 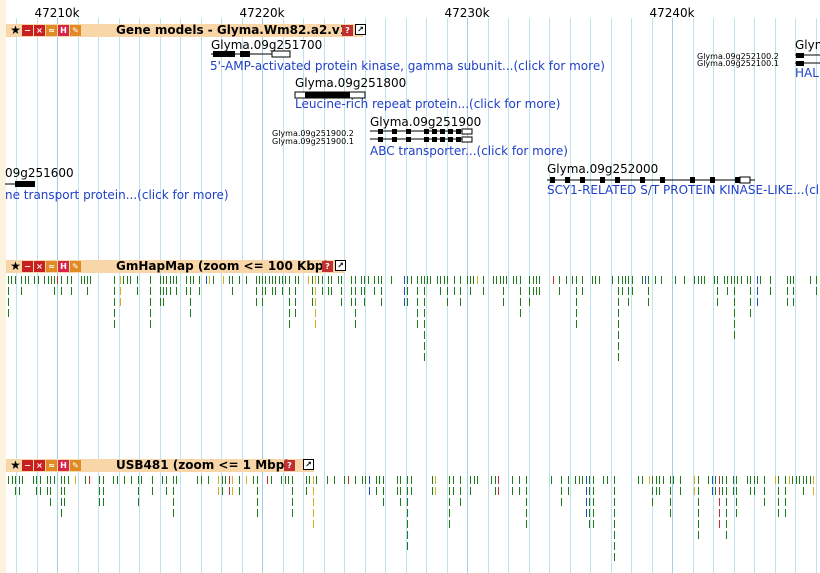 What do you see at coordinates (117, 195) in the screenshot?
I see `gene-desc-251600: ne transport protein...(click for more)` at bounding box center [117, 195].